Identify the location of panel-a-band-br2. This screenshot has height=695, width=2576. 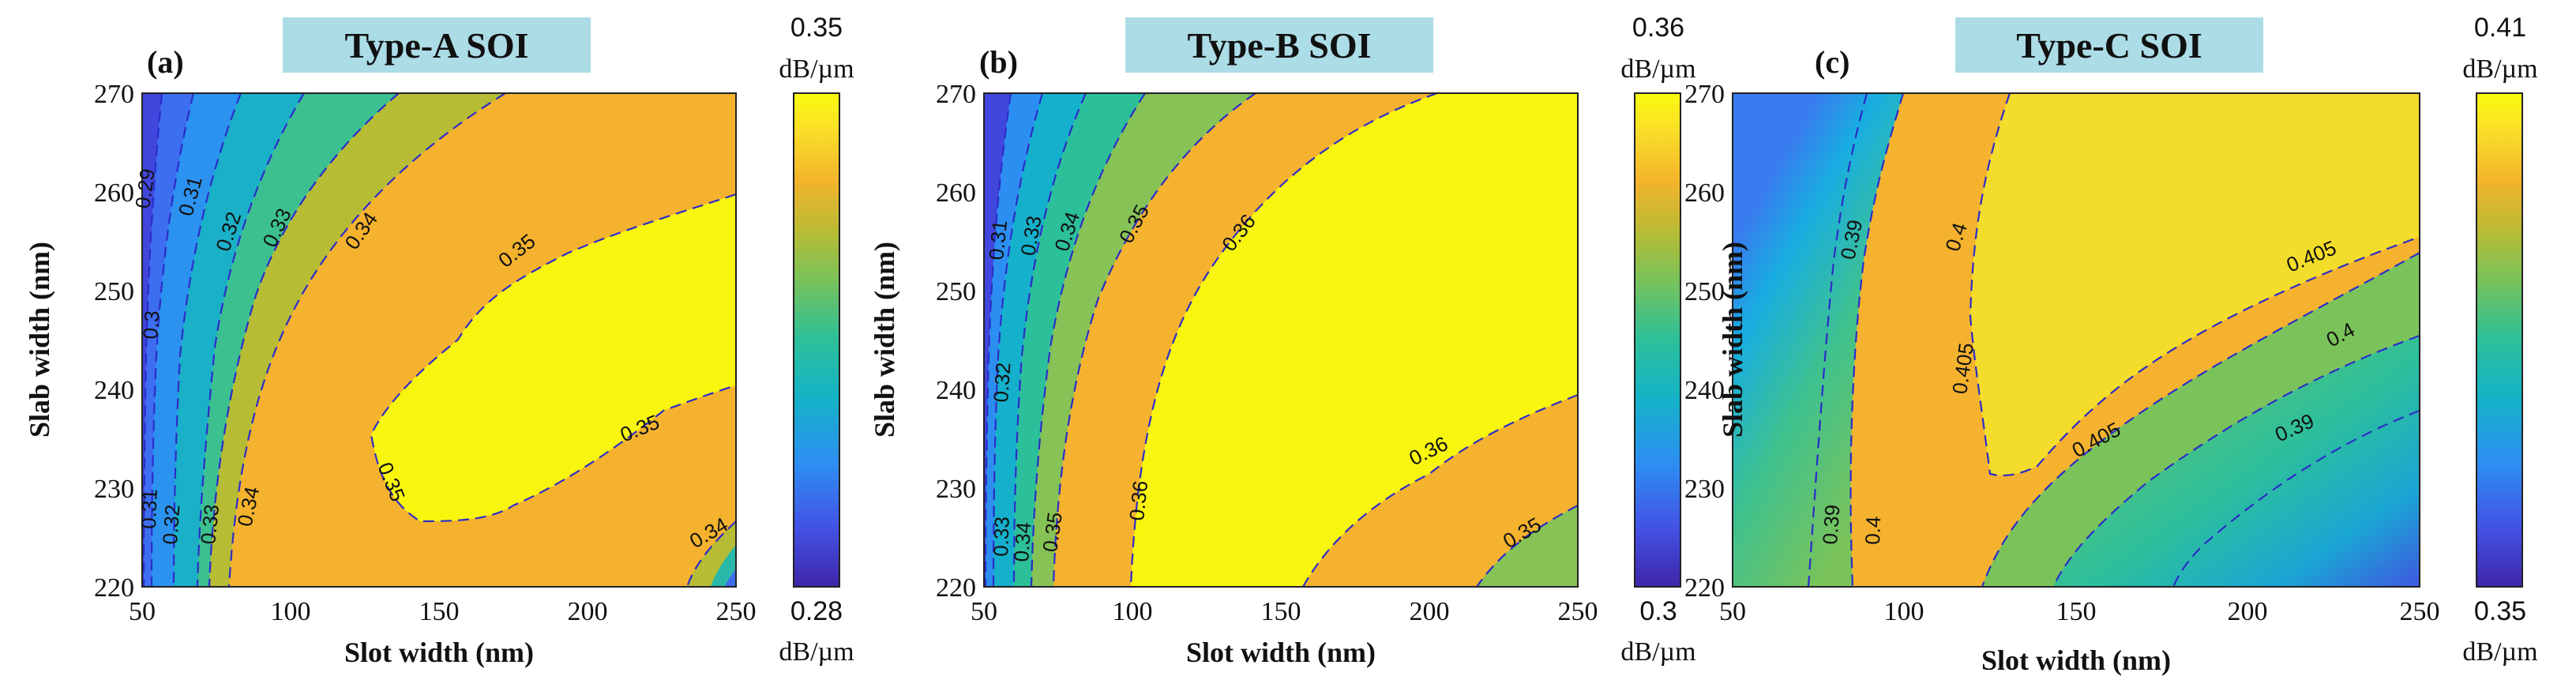
(723, 566).